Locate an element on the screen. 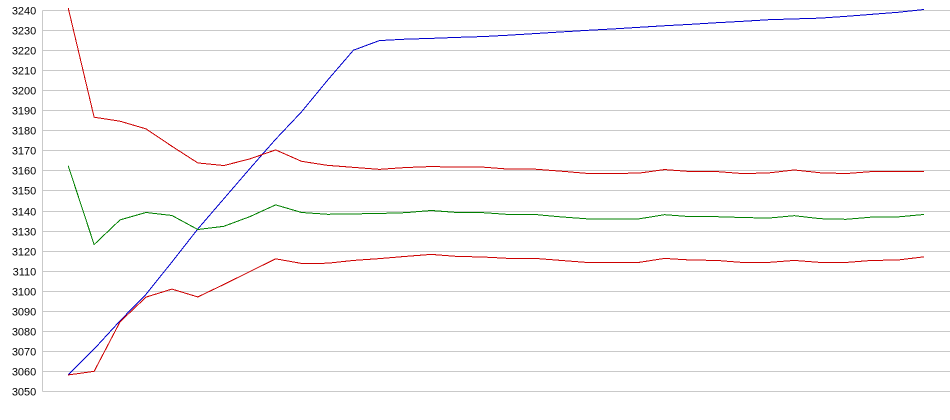  svg-text: 3190 is located at coordinates (24, 111).